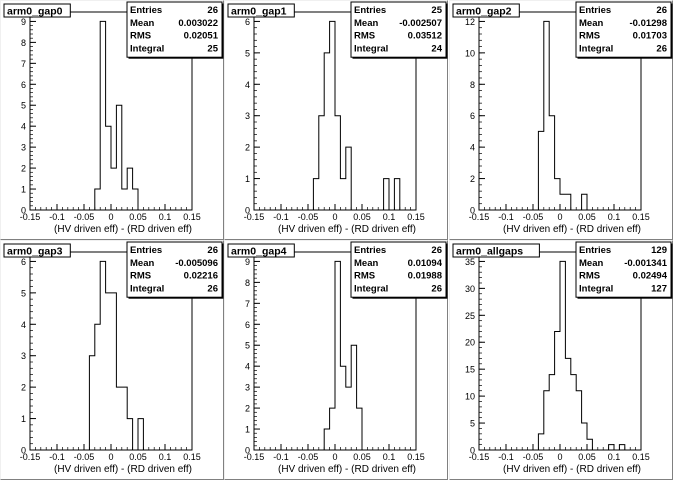  I want to click on title-box: arm0_gap3, so click(37, 250).